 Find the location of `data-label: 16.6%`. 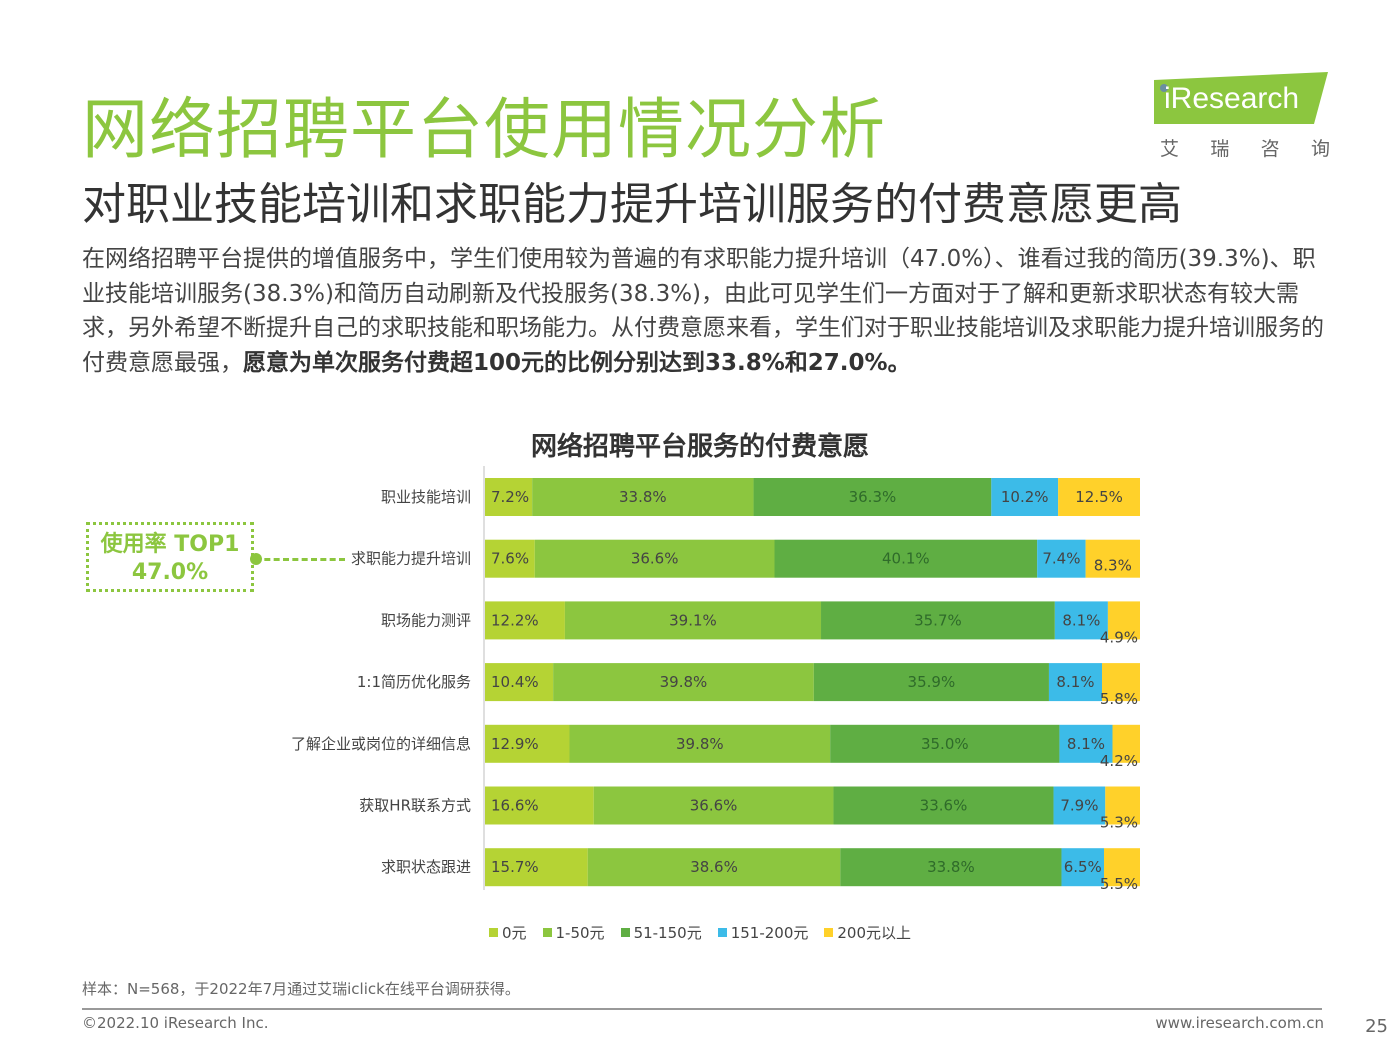

data-label: 16.6% is located at coordinates (515, 806).